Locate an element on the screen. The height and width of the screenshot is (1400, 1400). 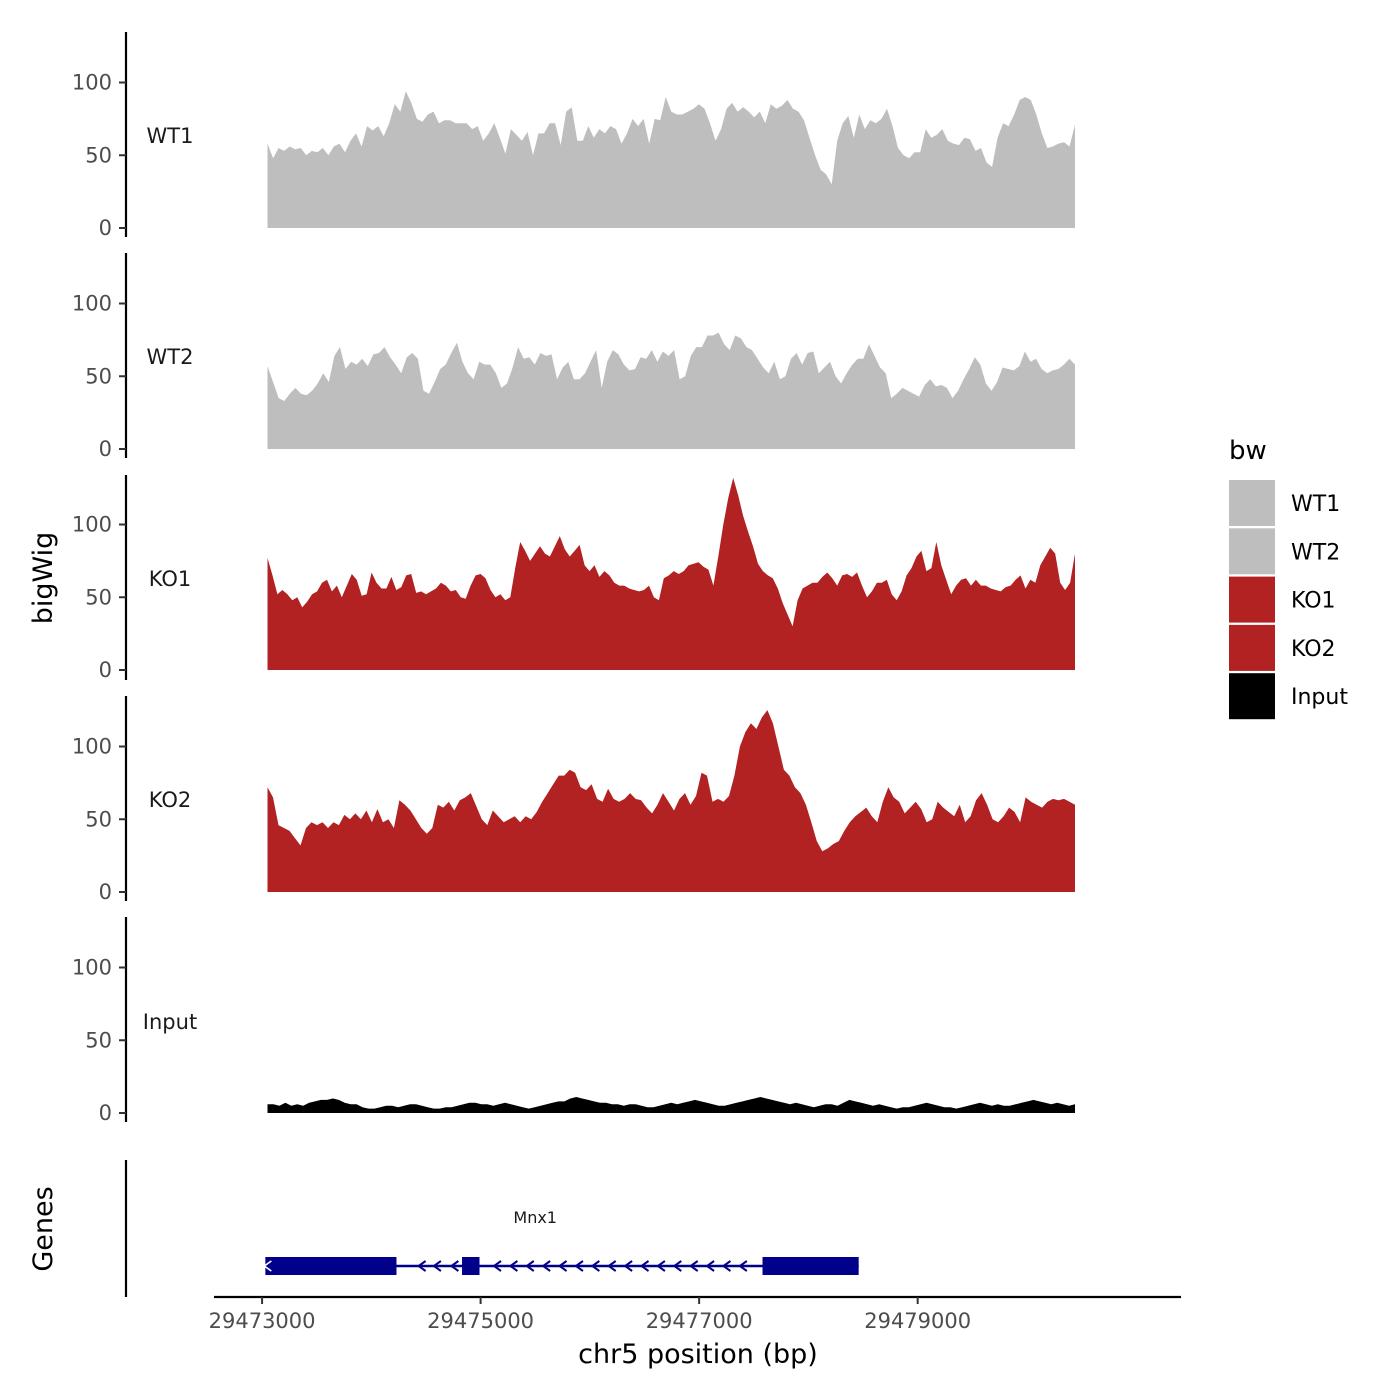
y-axis-title: bigWig is located at coordinates (43, 578).